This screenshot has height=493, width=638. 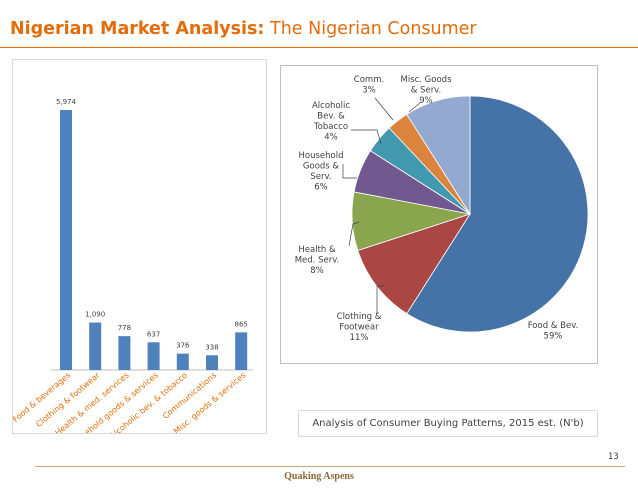 I want to click on pie-label-4: Alcoholic Bev. & Tobacco 4%, so click(x=331, y=122).